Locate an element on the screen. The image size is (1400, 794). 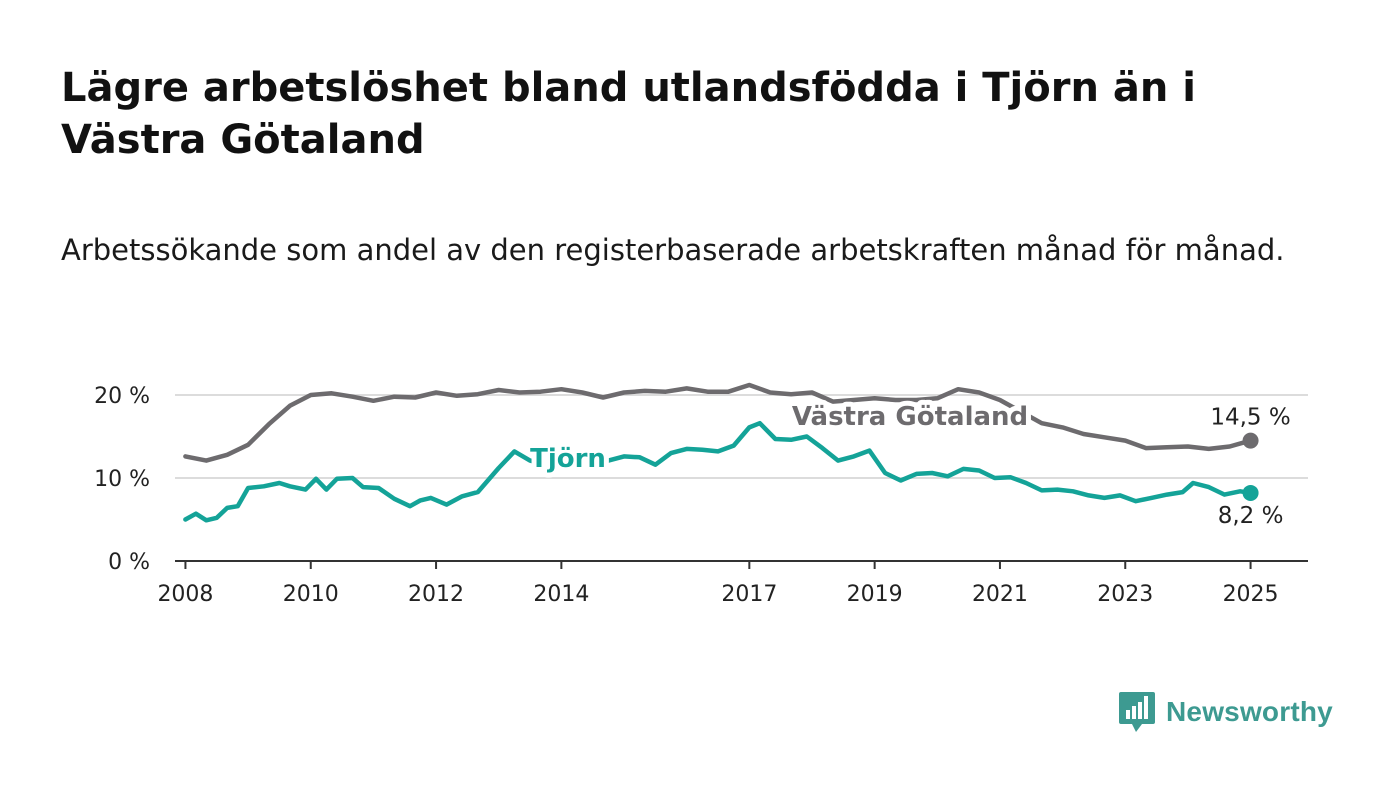
y-tick-label: 0 % is located at coordinates (129, 562).